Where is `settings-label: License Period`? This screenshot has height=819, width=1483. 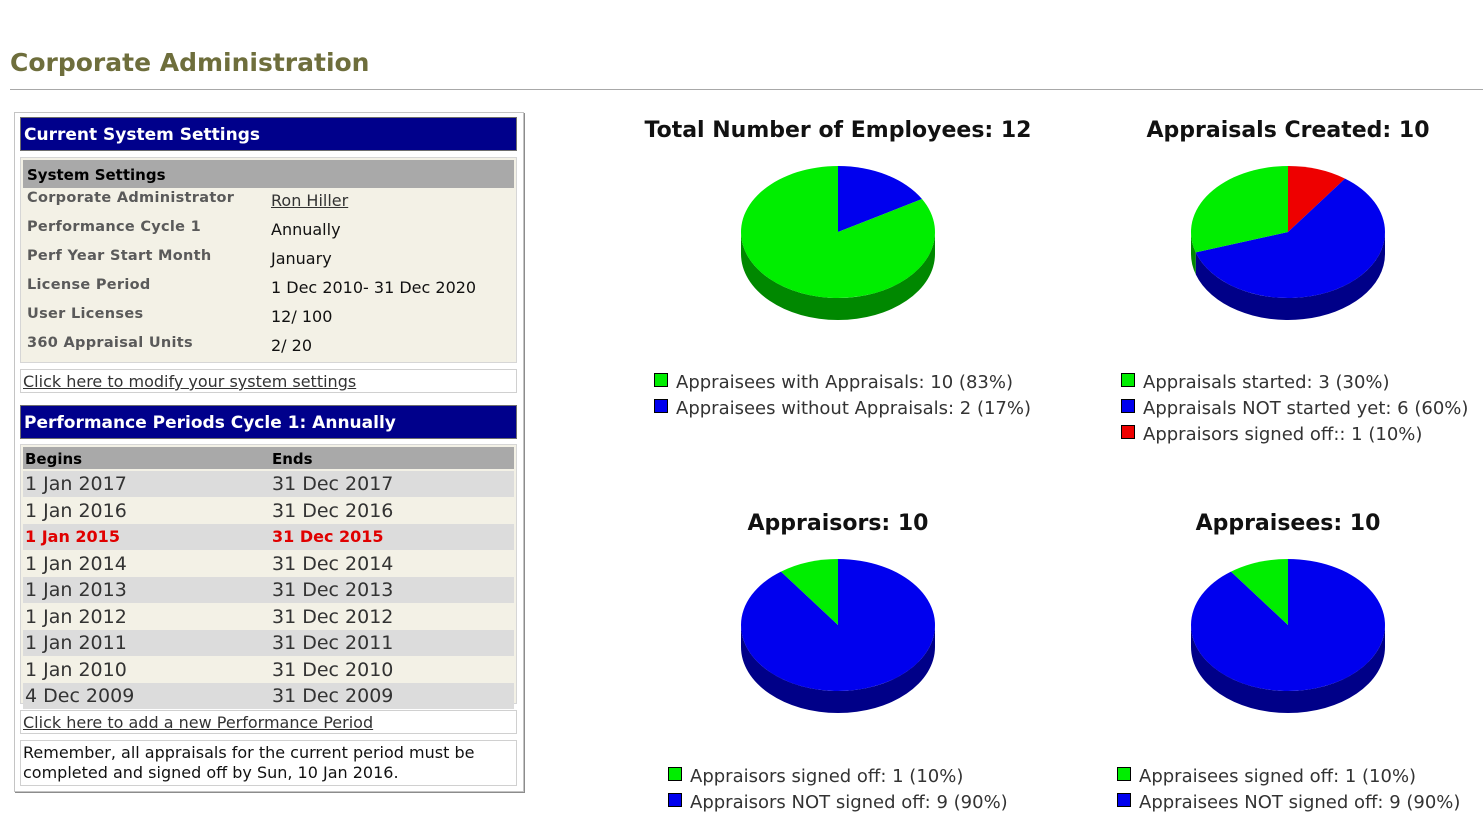 settings-label: License Period is located at coordinates (89, 285).